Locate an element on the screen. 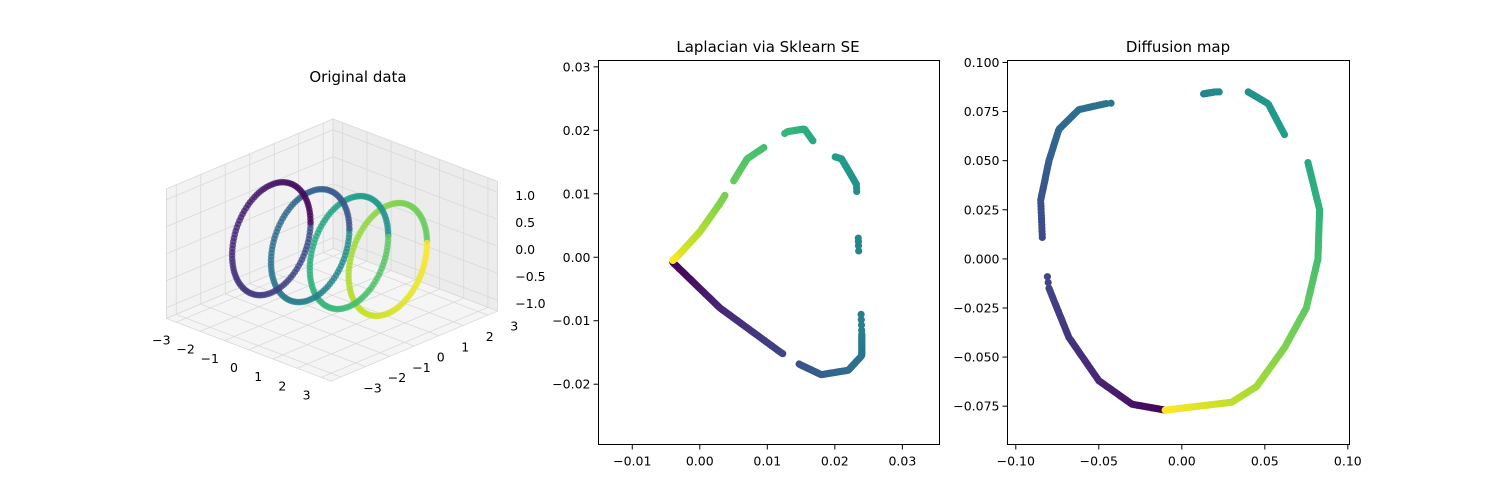  axes-3d-box is located at coordinates (332, 250).